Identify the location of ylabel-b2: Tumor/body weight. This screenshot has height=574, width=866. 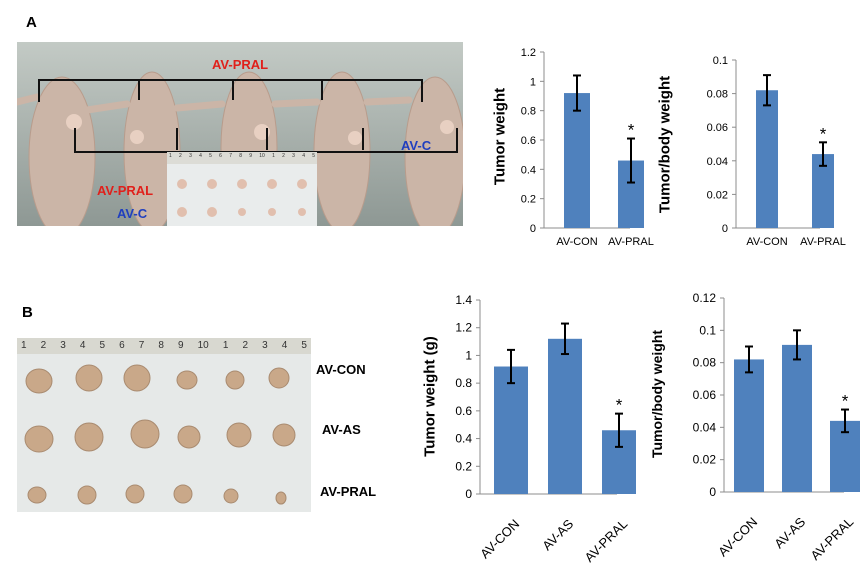
(657, 394).